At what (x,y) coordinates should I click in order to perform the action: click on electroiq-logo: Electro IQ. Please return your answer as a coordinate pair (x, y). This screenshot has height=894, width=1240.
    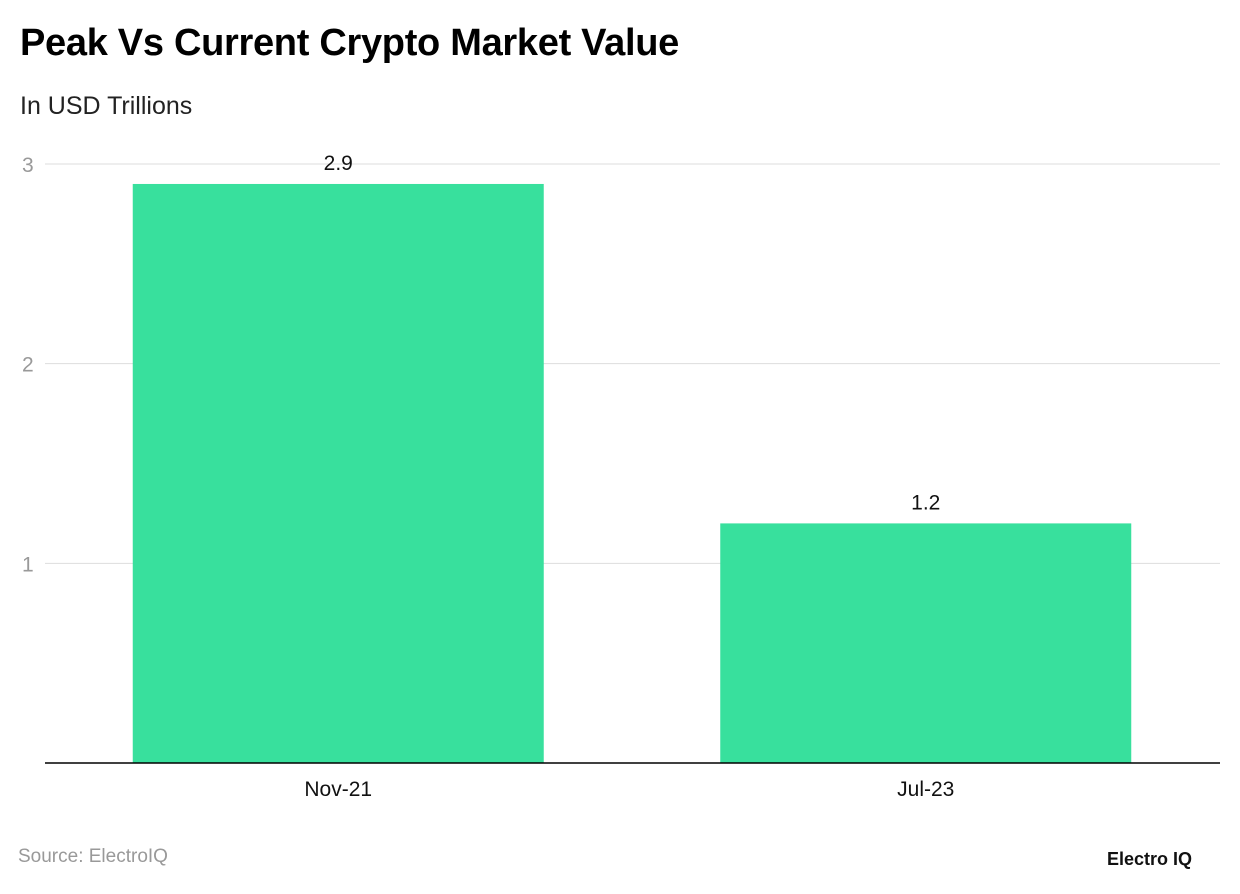
    Looking at the image, I should click on (1150, 859).